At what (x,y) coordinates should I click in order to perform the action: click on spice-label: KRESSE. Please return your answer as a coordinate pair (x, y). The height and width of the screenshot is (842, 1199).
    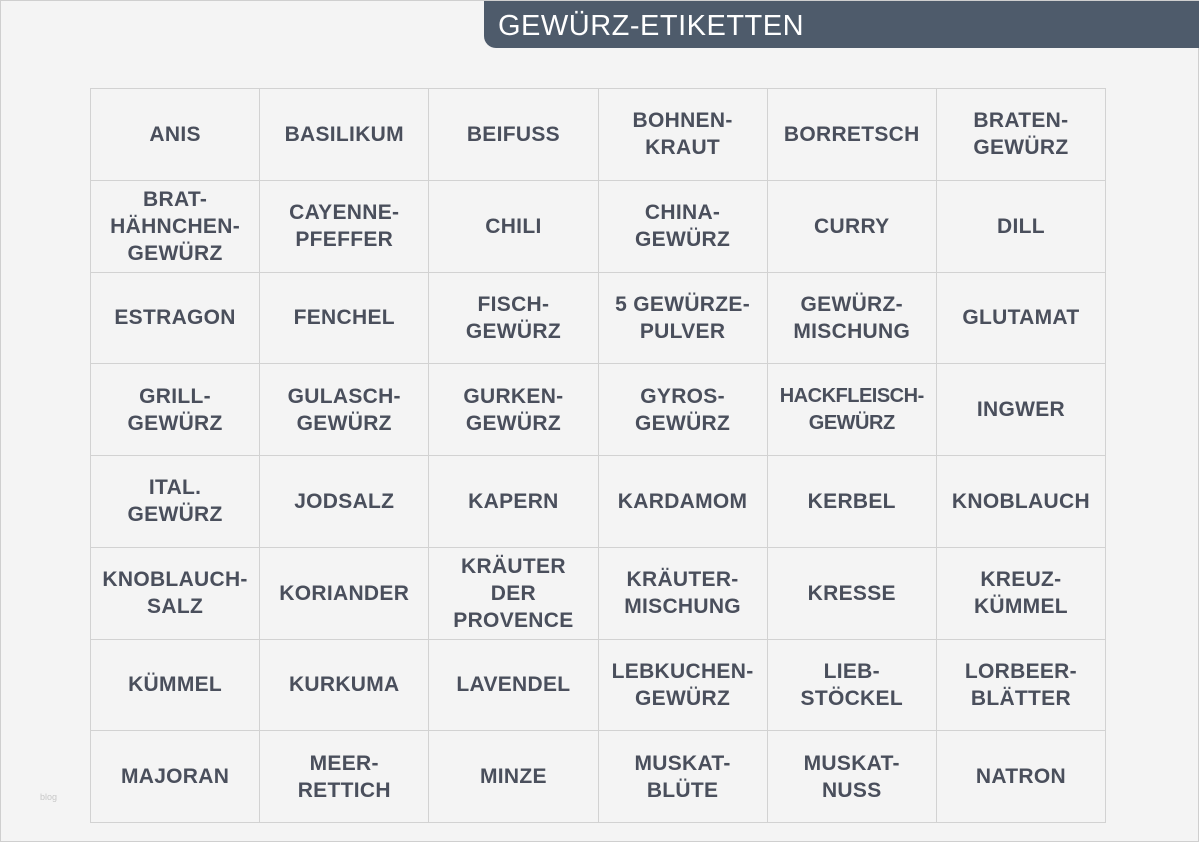
    Looking at the image, I should click on (852, 593).